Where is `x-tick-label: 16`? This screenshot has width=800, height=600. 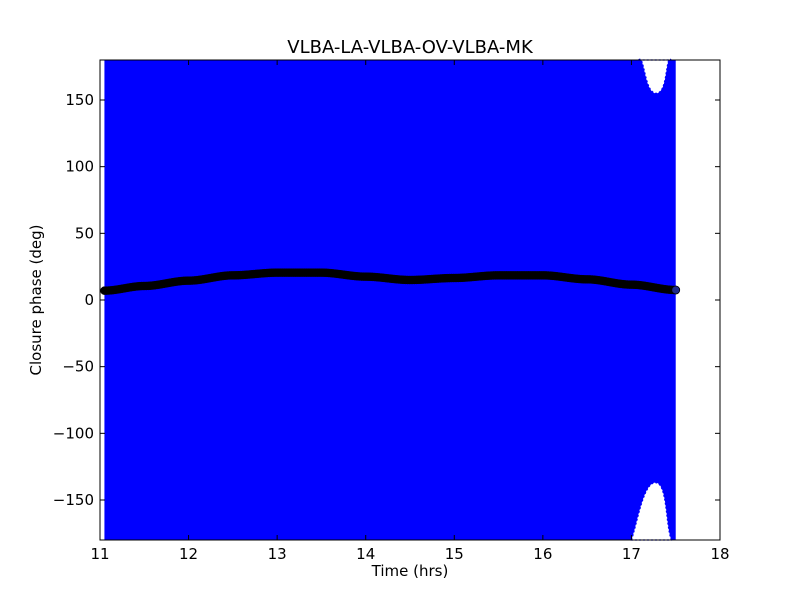 x-tick-label: 16 is located at coordinates (542, 554).